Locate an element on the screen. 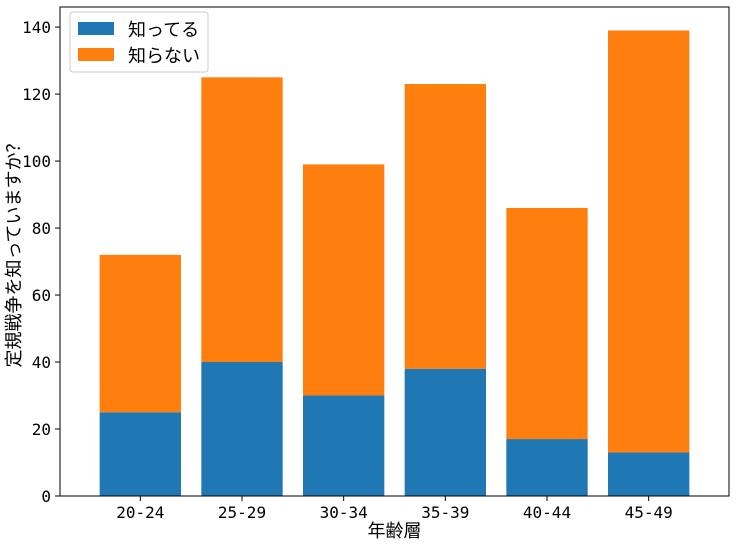  x-axis-label: 年齢層 is located at coordinates (395, 531).